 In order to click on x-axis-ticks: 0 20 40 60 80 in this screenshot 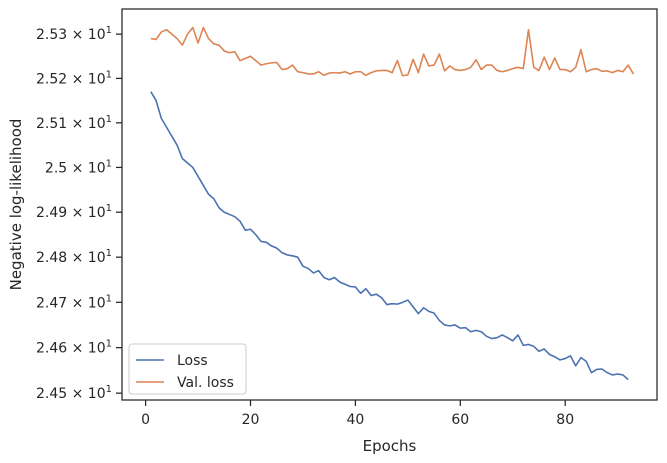, I will do `click(357, 414)`.